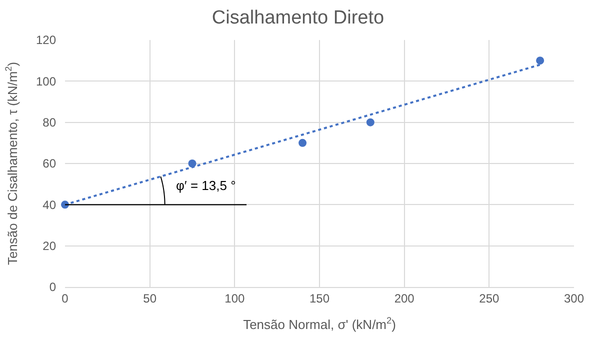  I want to click on x-tick-label: 150, so click(319, 298).